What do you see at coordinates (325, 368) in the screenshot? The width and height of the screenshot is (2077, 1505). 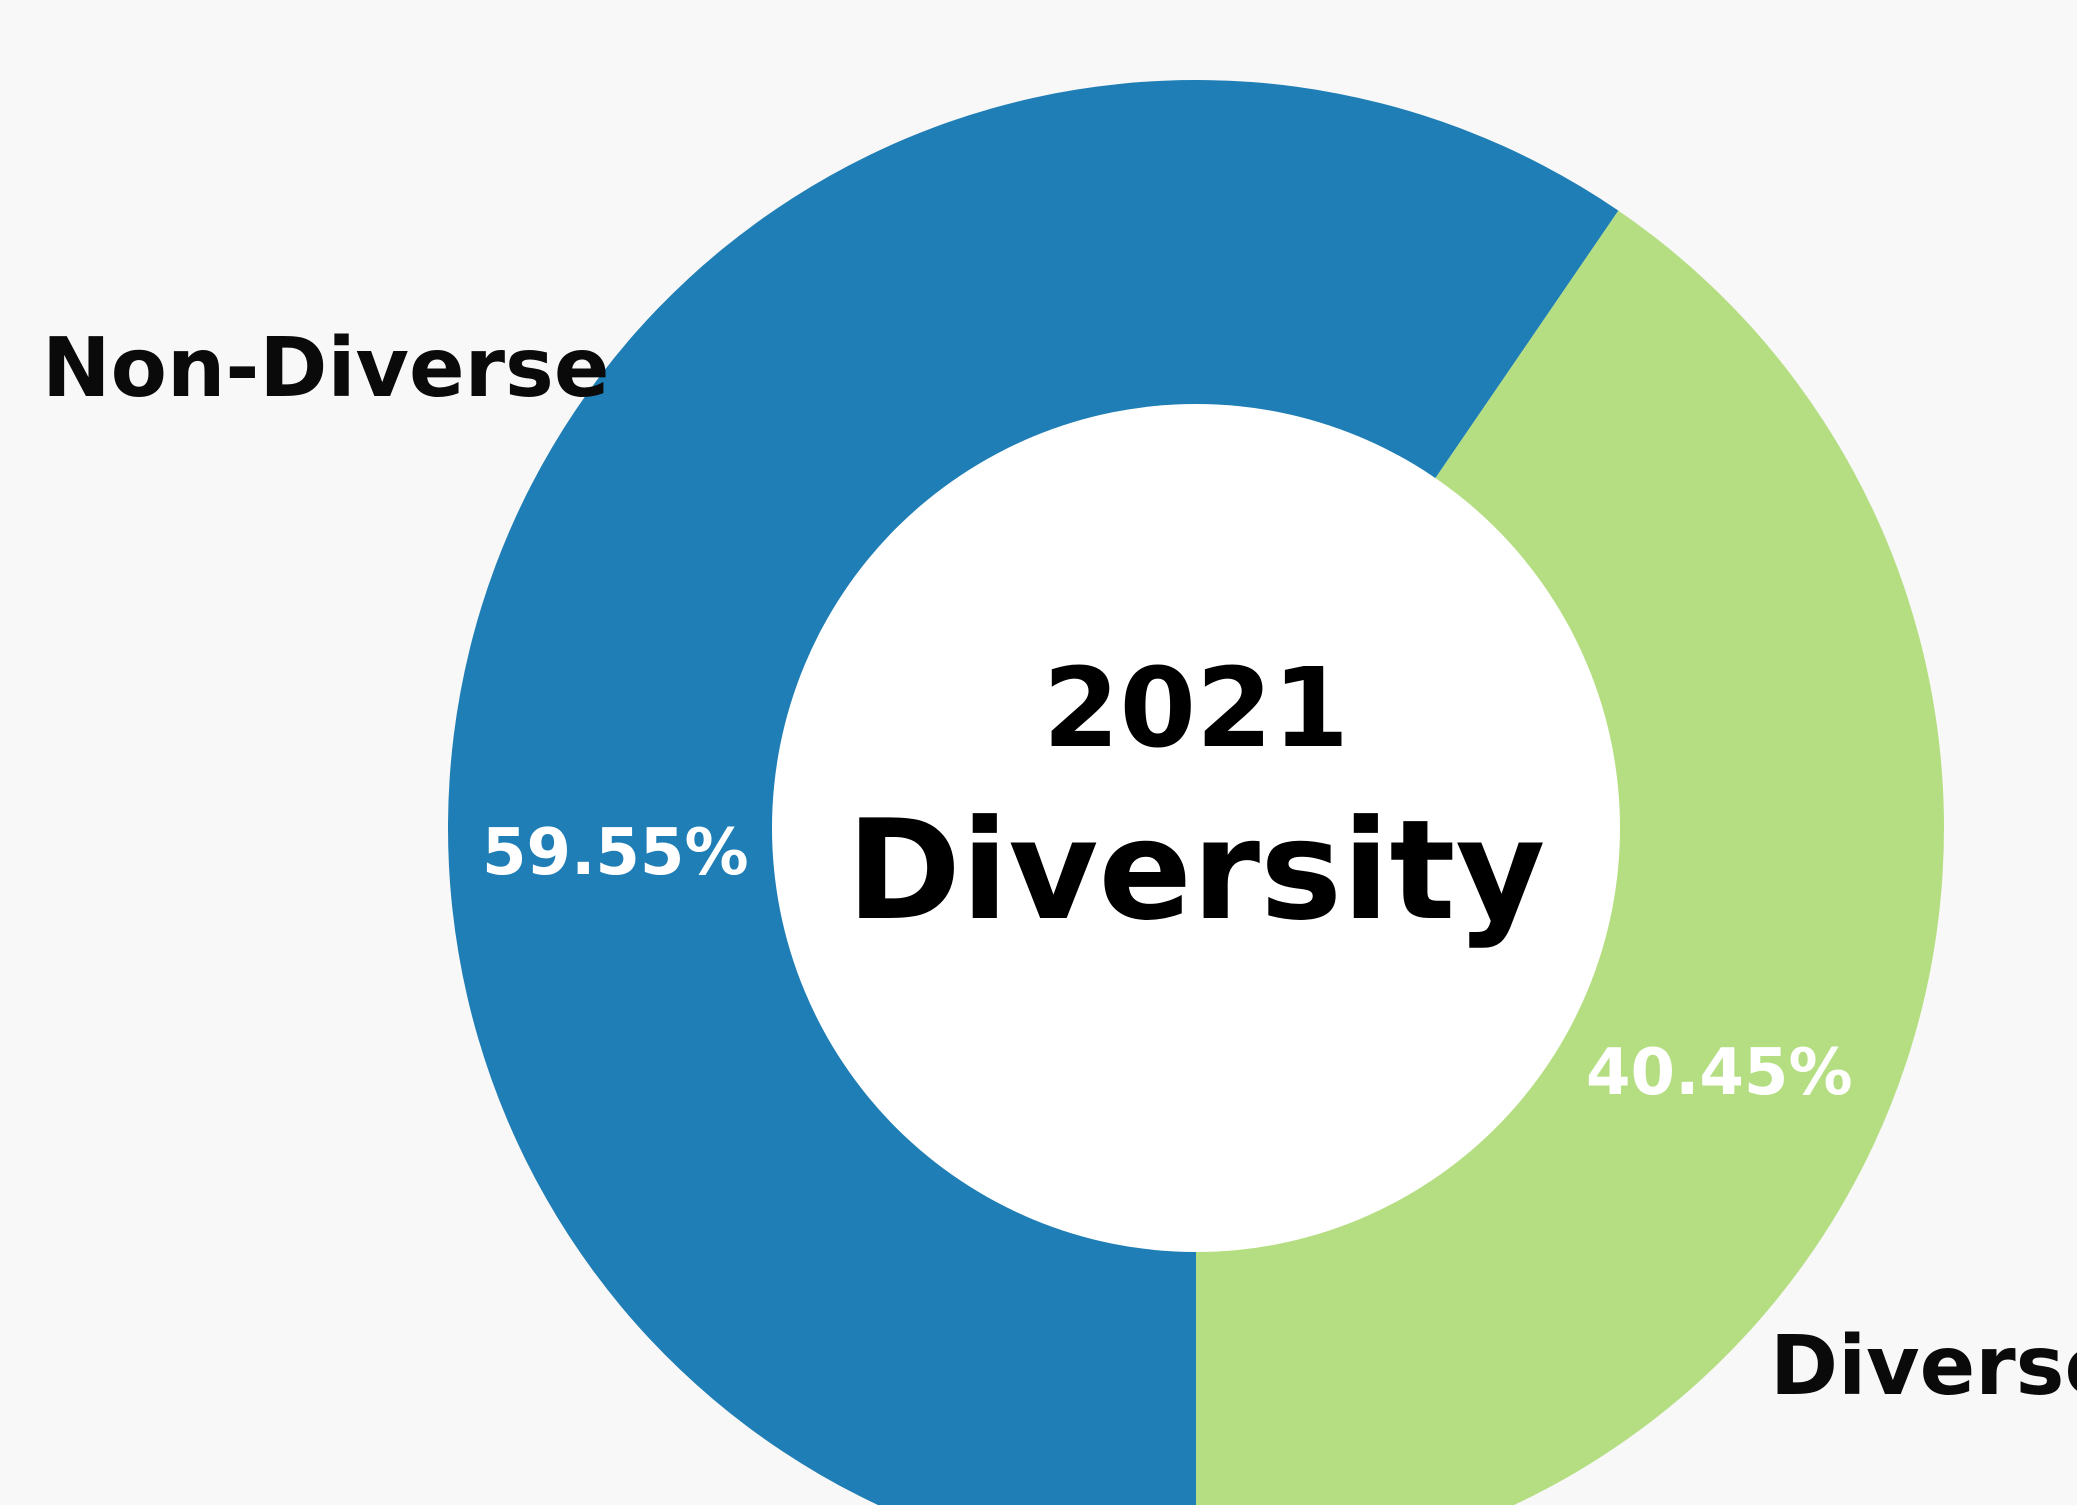 I see `slice-label-non-diverse: Non-Diverse` at bounding box center [325, 368].